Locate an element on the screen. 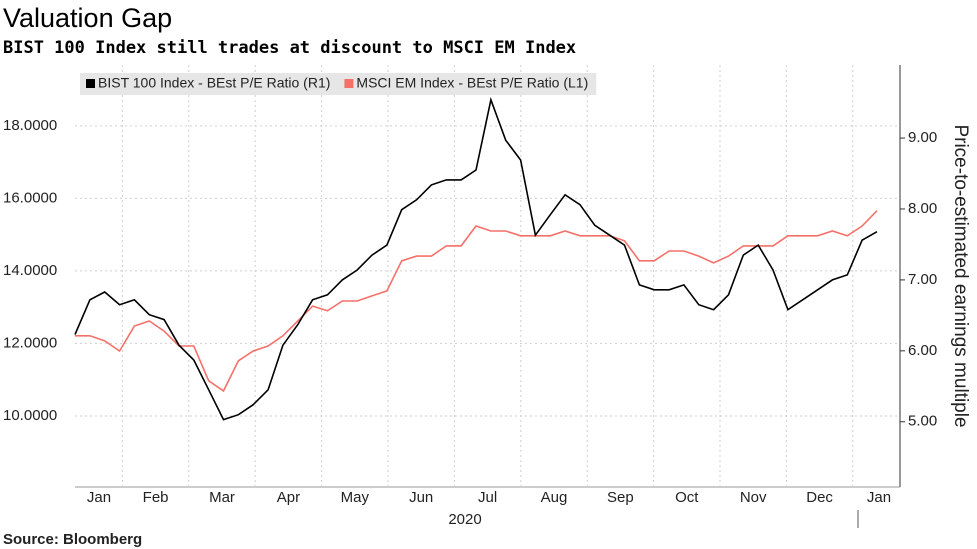 This screenshot has height=549, width=977. y-tick-label: 14.0000 is located at coordinates (30, 270).